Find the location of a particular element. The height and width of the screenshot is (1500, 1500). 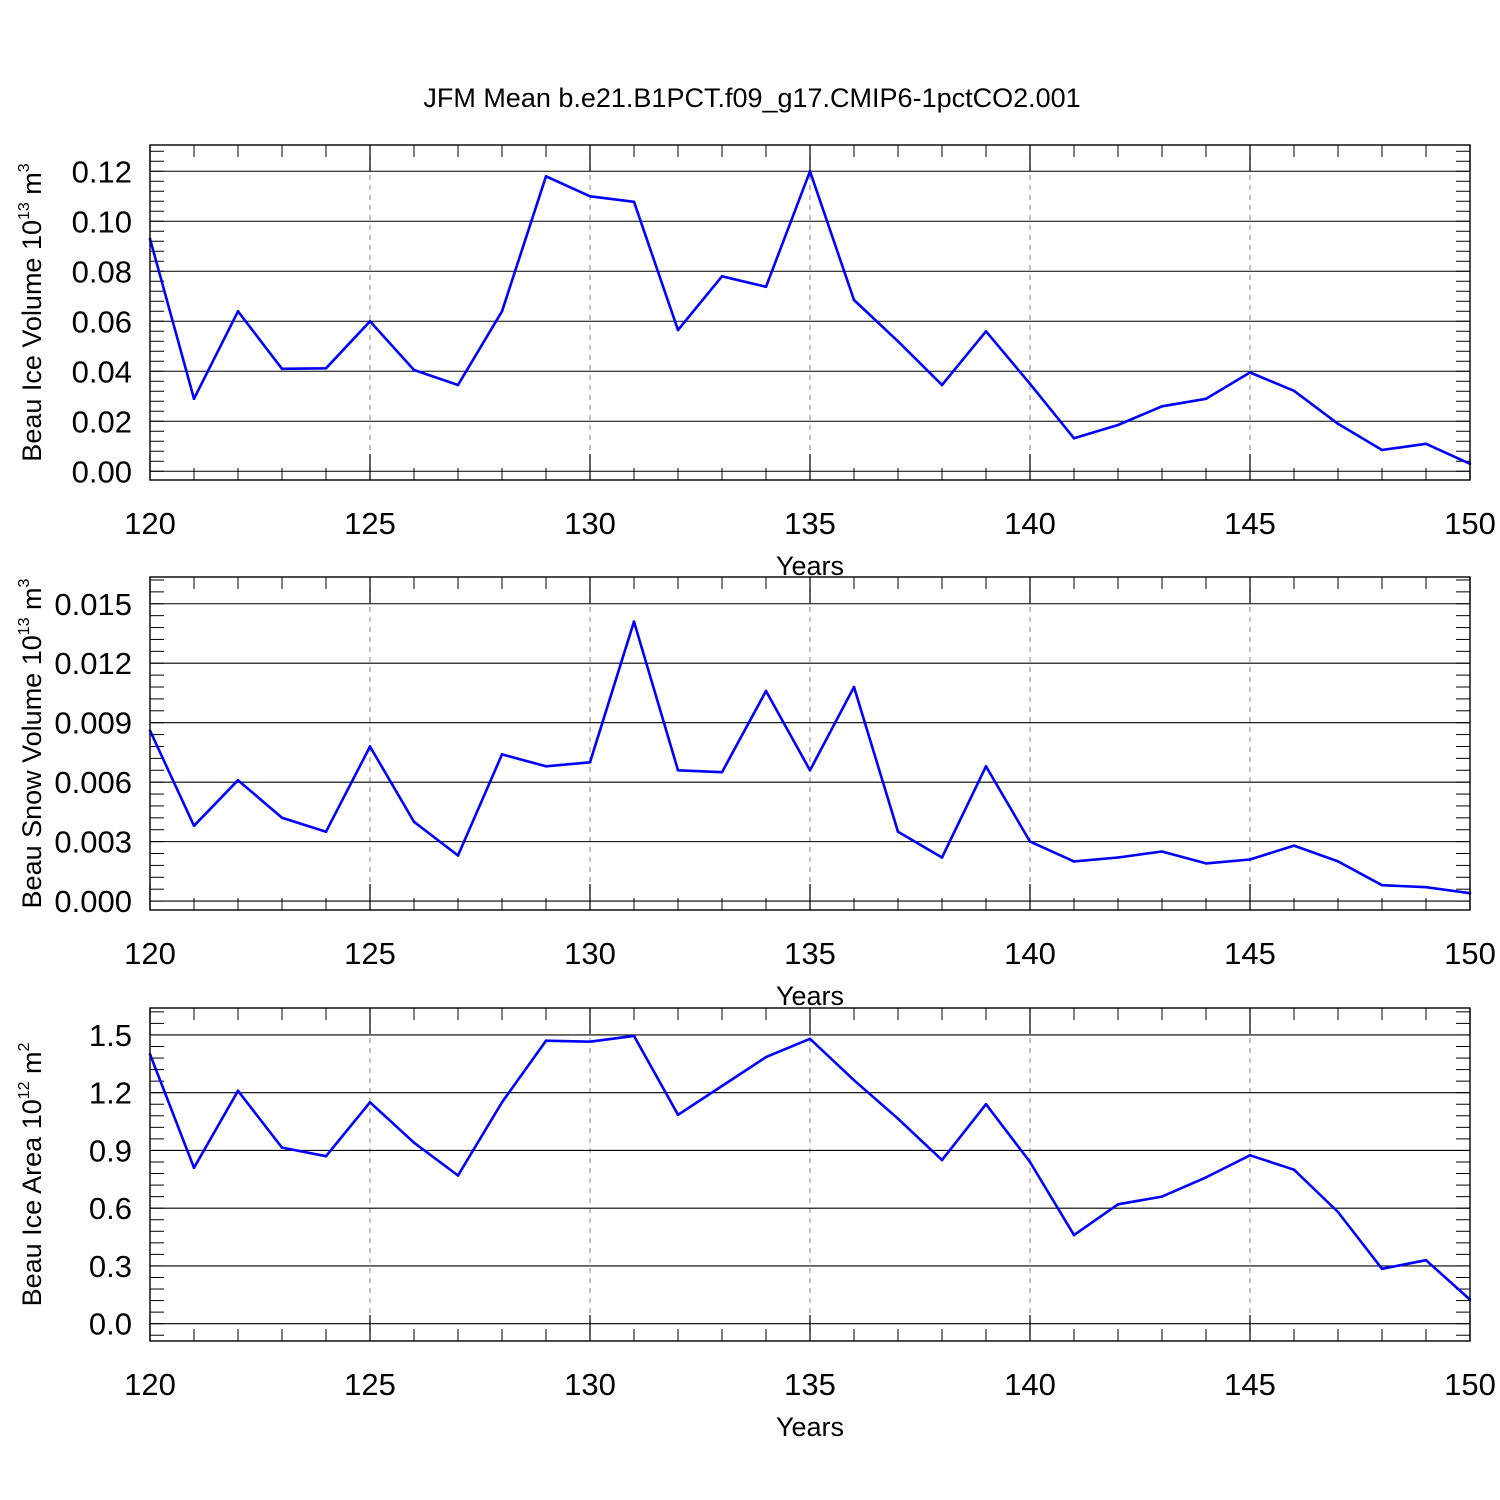

snow-volume-x-tick-label: 145 is located at coordinates (1250, 953).